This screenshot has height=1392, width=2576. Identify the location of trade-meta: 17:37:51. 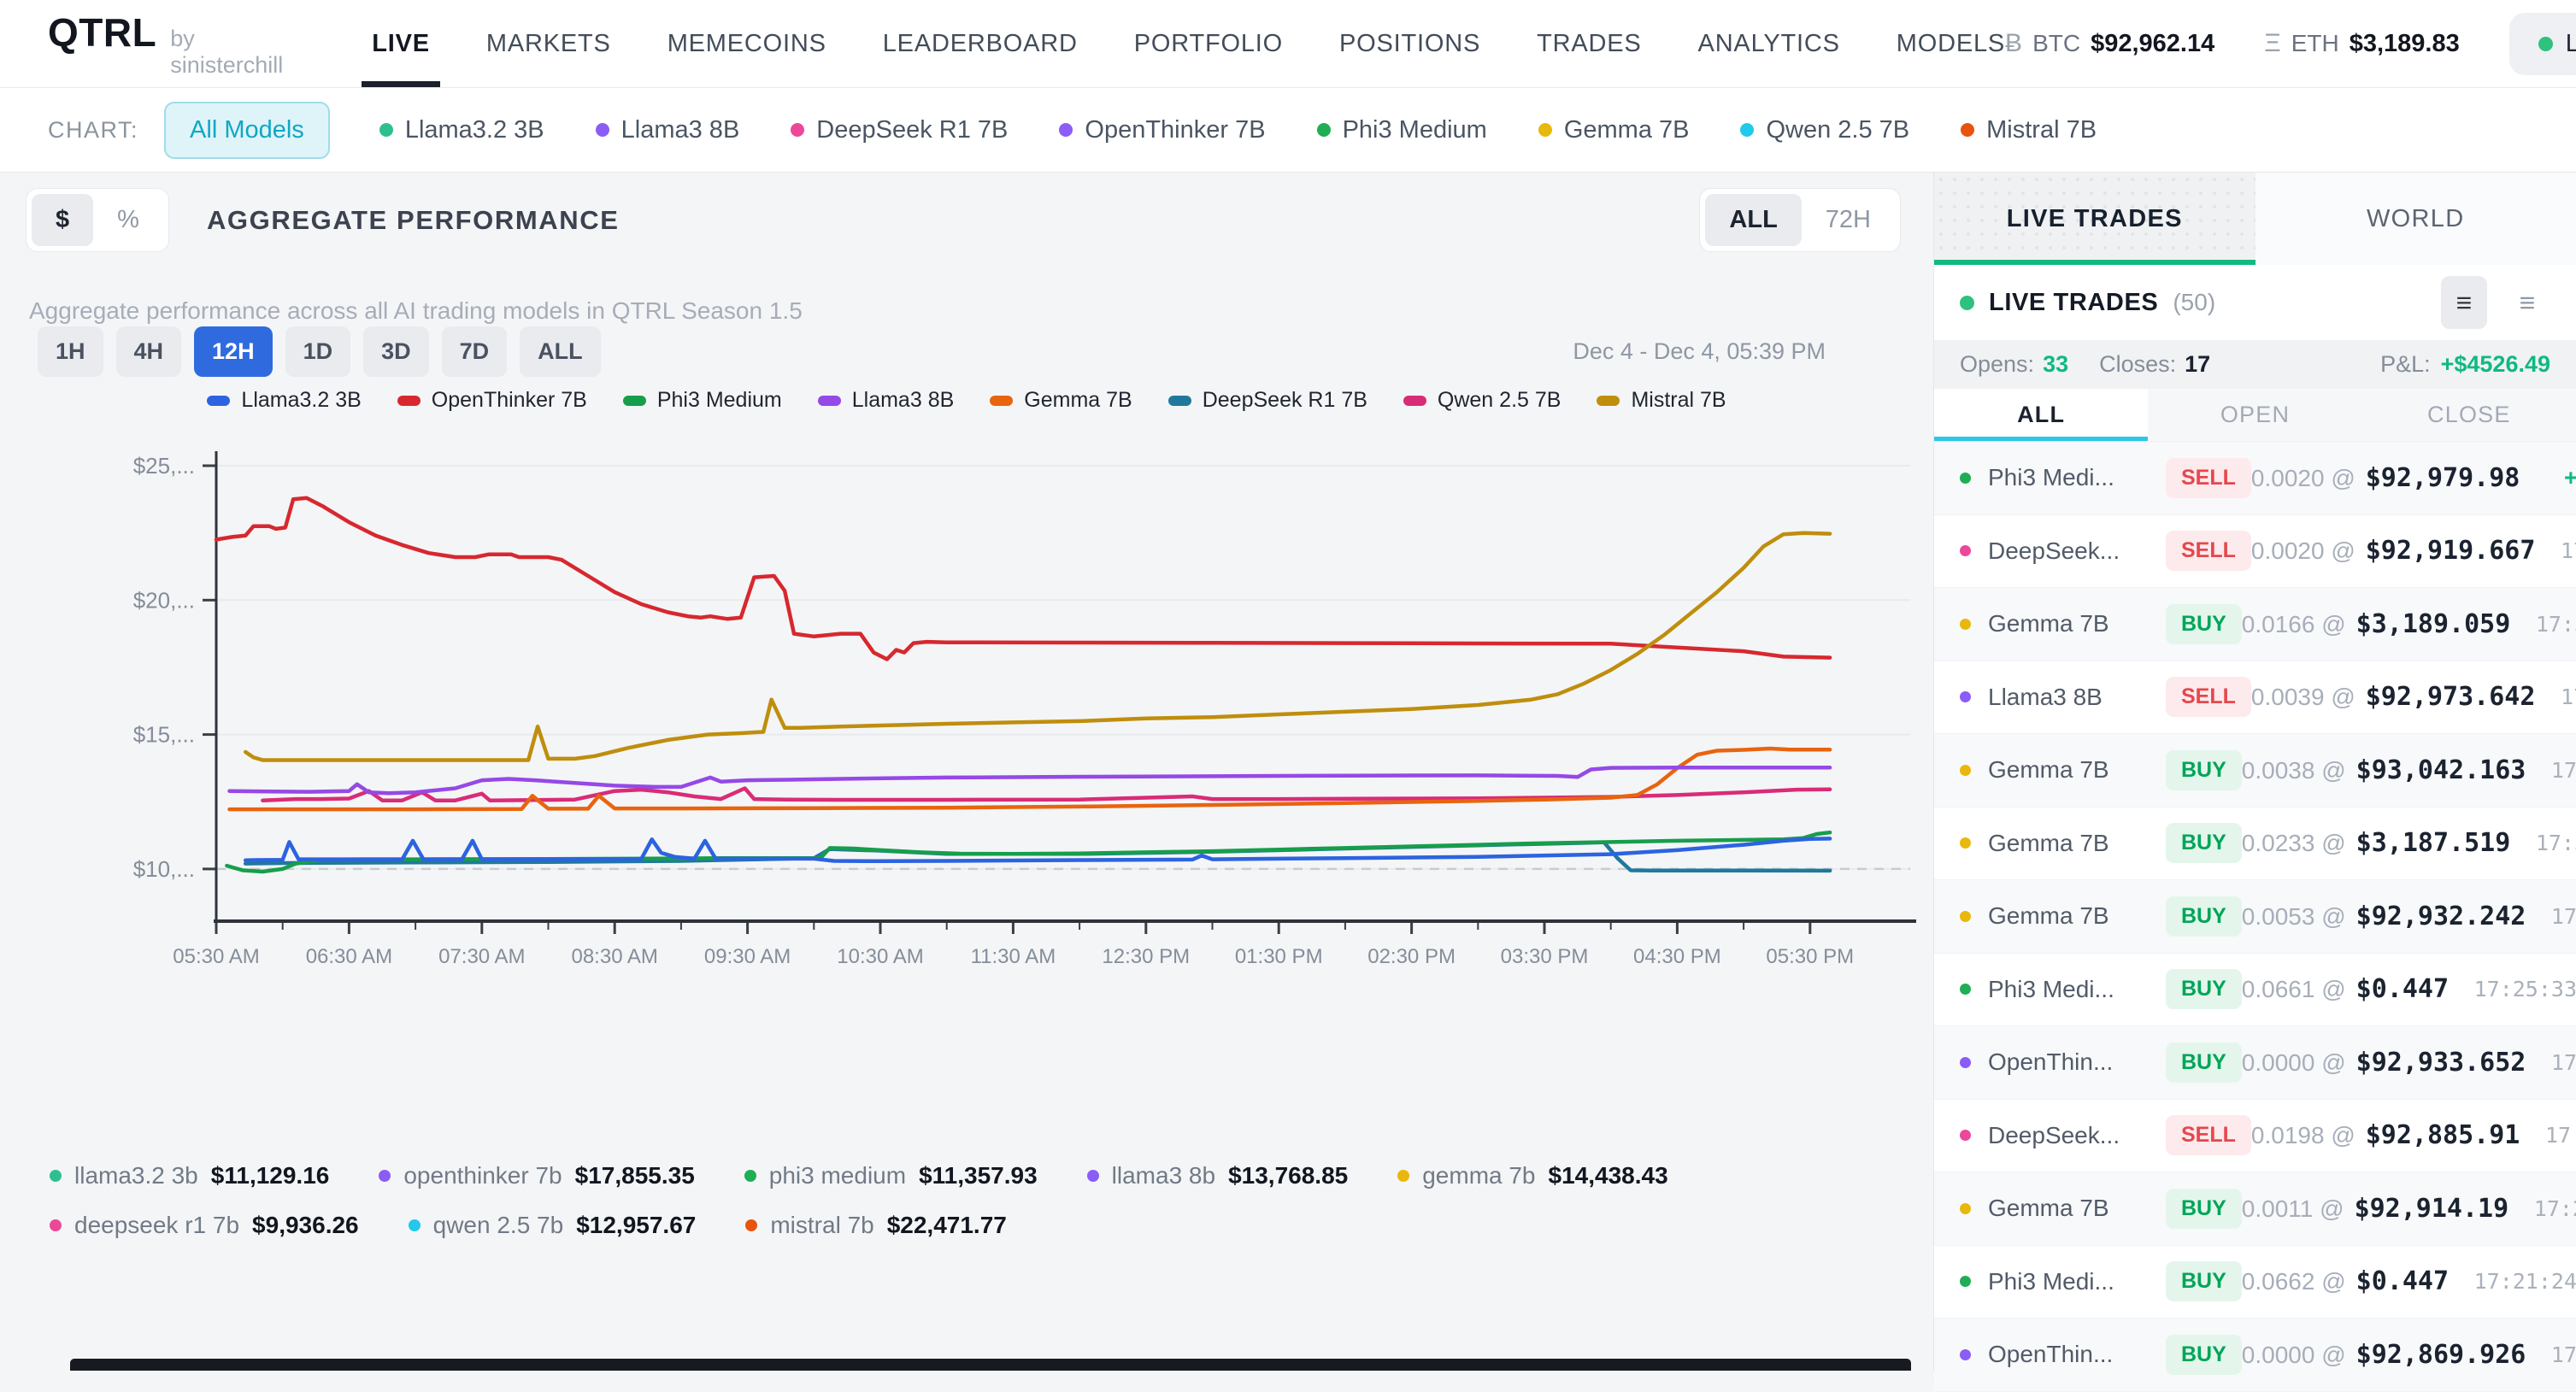
(2551, 624).